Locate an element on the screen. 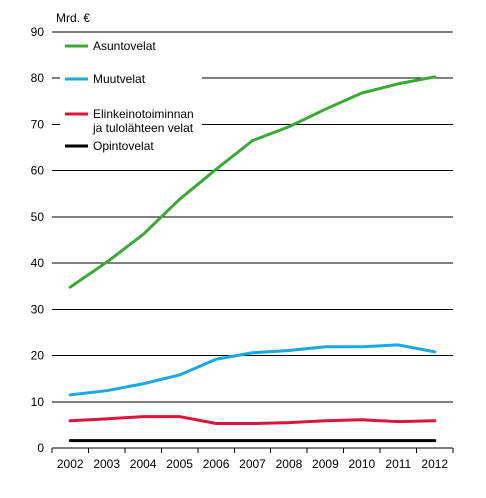 The height and width of the screenshot is (498, 486). y-tick-label-20: 20 is located at coordinates (38, 356).